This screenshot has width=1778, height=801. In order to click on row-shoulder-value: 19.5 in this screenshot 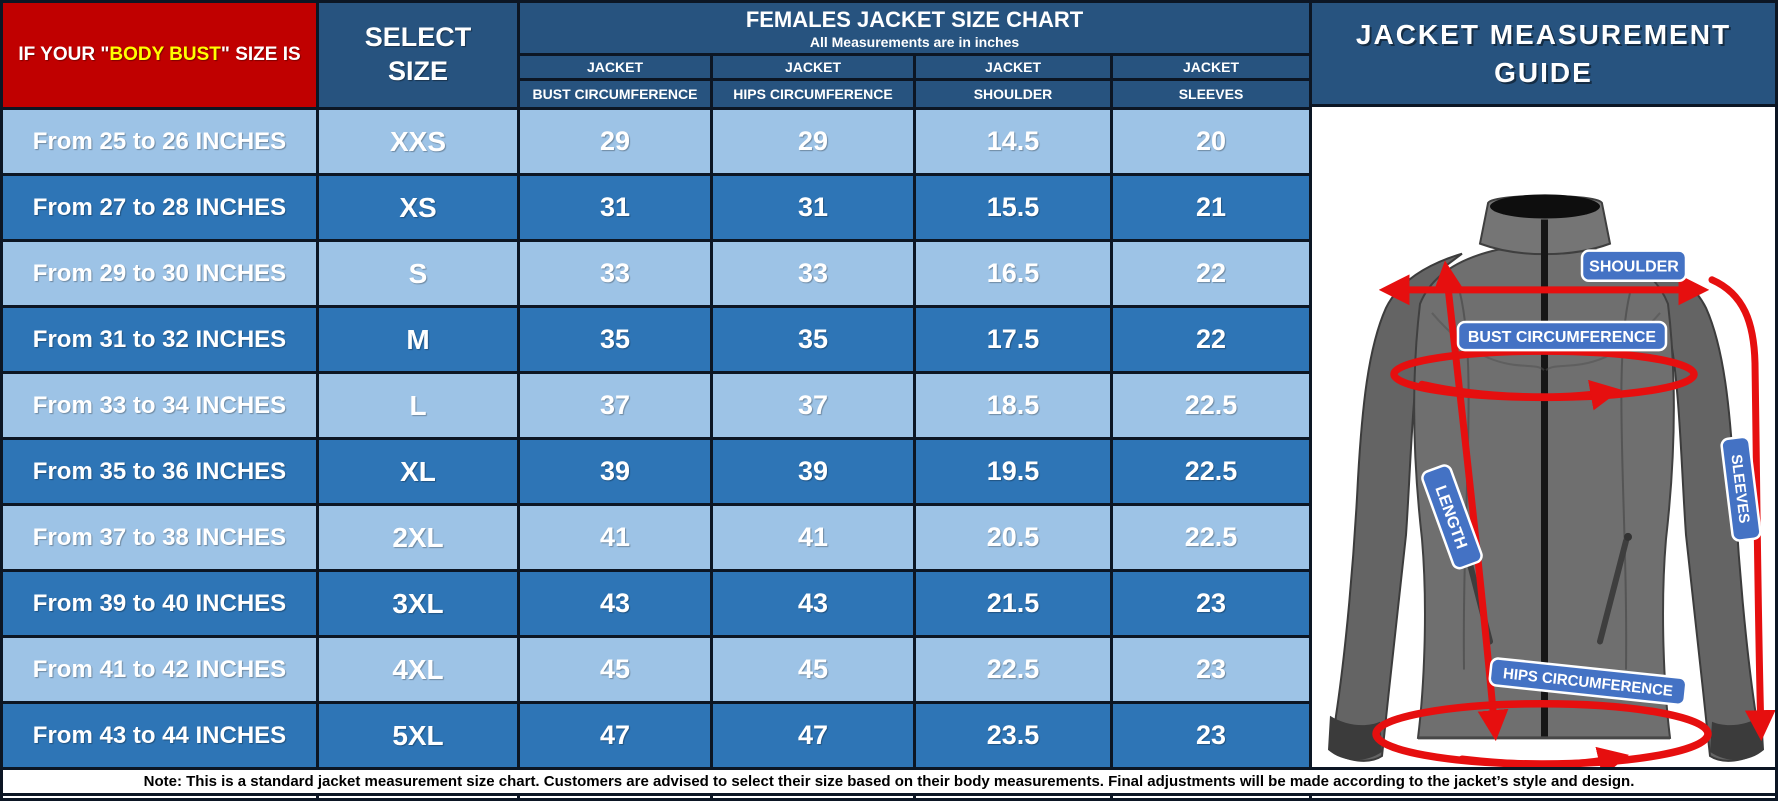, I will do `click(1013, 471)`.